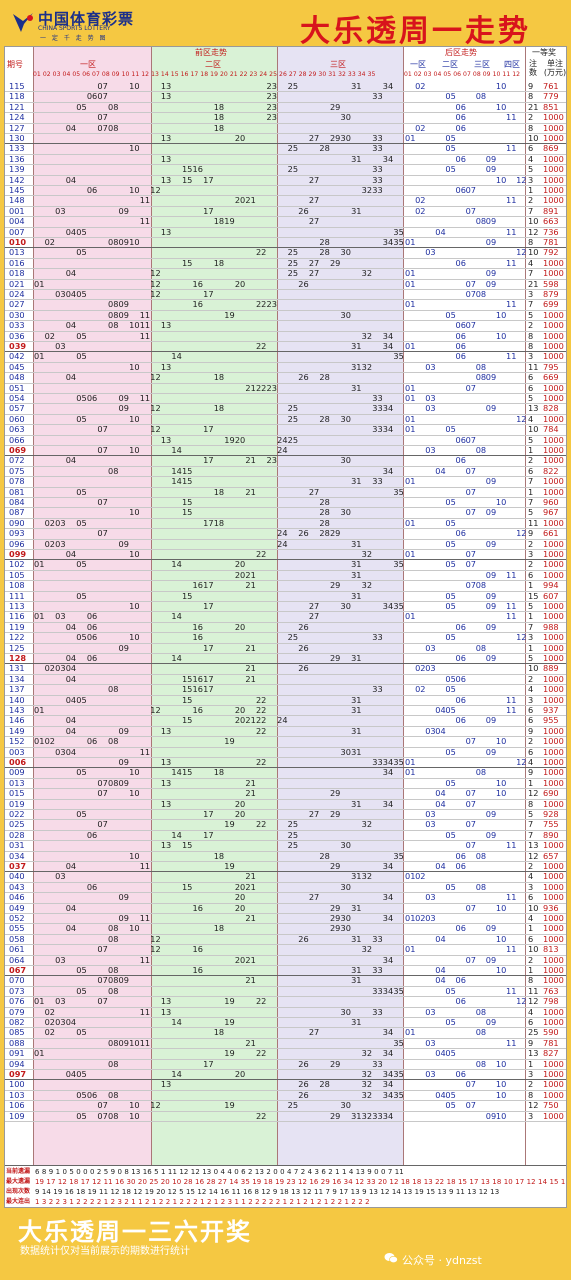 The image size is (571, 1280). What do you see at coordinates (442, 1260) in the screenshot?
I see `watermark-account: 公众号 · ydnzst` at bounding box center [442, 1260].